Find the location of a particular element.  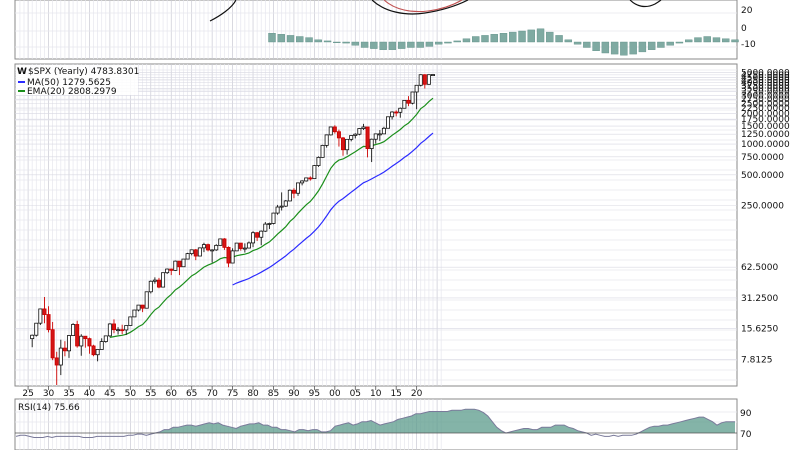

price-ytick-label: 500.0000 is located at coordinates (762, 176).